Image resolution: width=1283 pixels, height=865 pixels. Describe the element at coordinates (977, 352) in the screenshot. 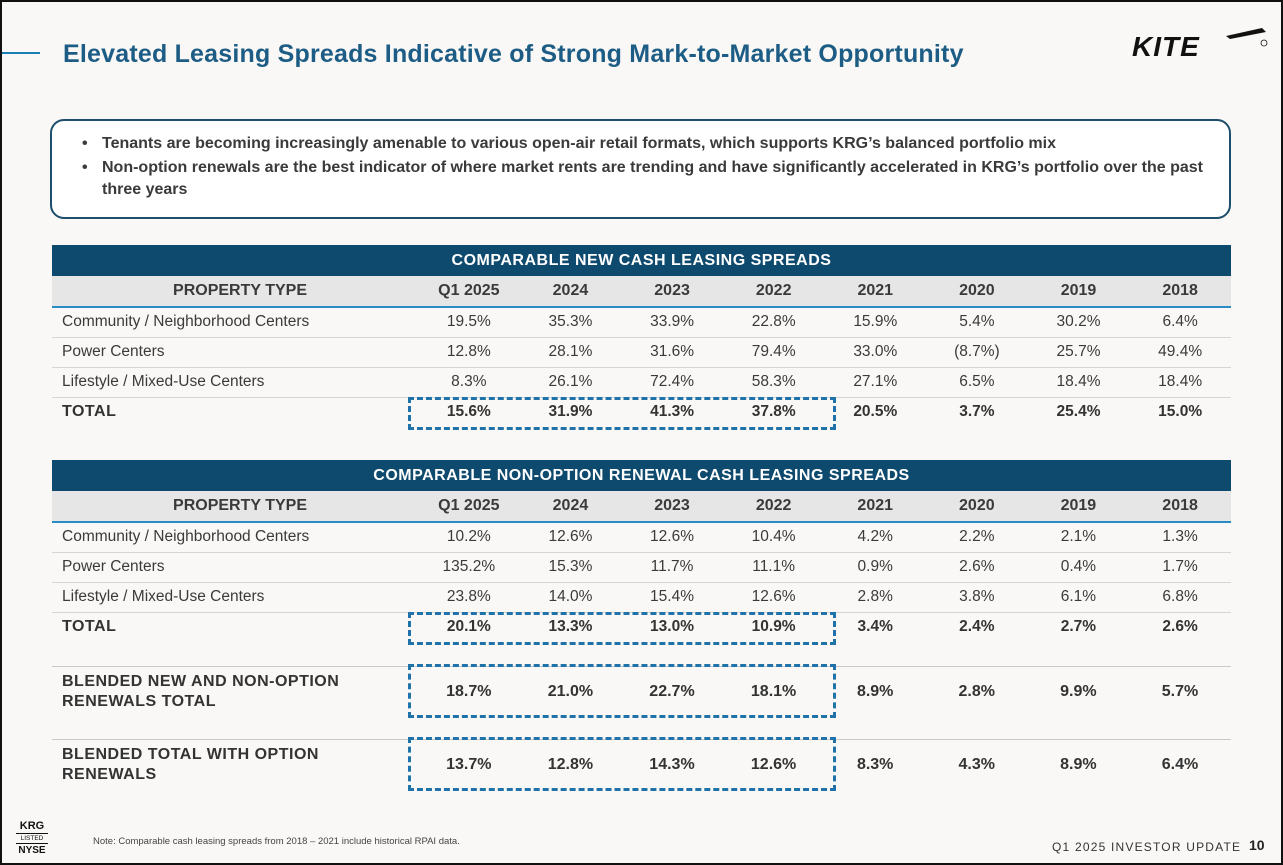

I see `table-cell: (8.7%)` at that location.